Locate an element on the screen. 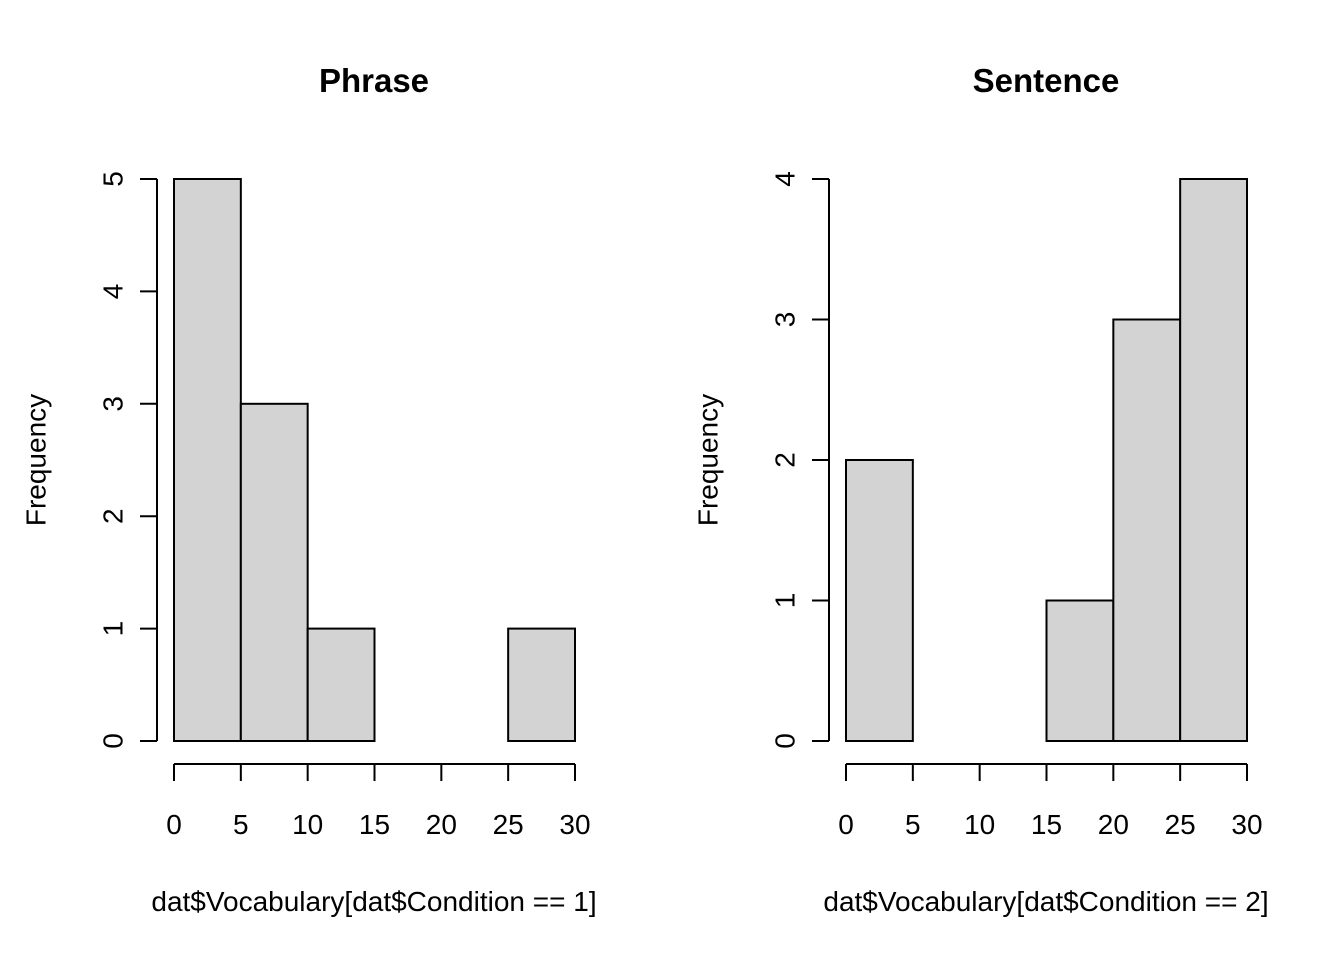  panel-1-x-tick-label: 20 is located at coordinates (441, 824).